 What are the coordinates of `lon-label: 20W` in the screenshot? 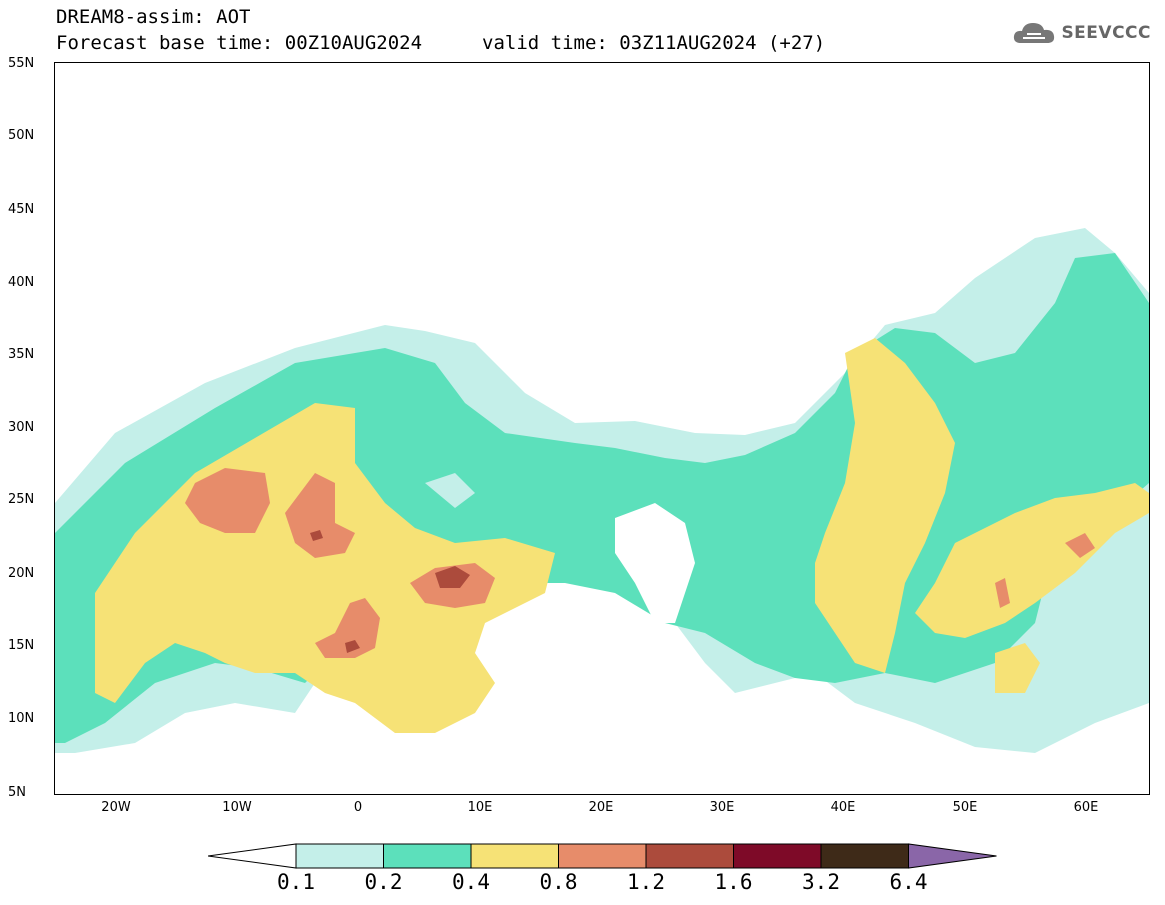 It's located at (116, 807).